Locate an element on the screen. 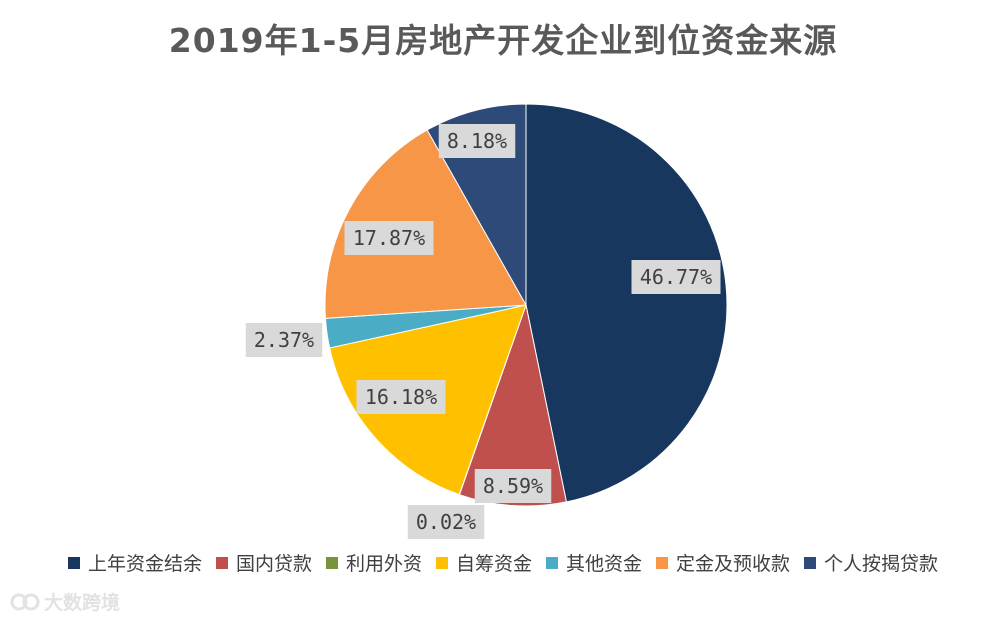  data-label-1: 46.77% is located at coordinates (676, 277).